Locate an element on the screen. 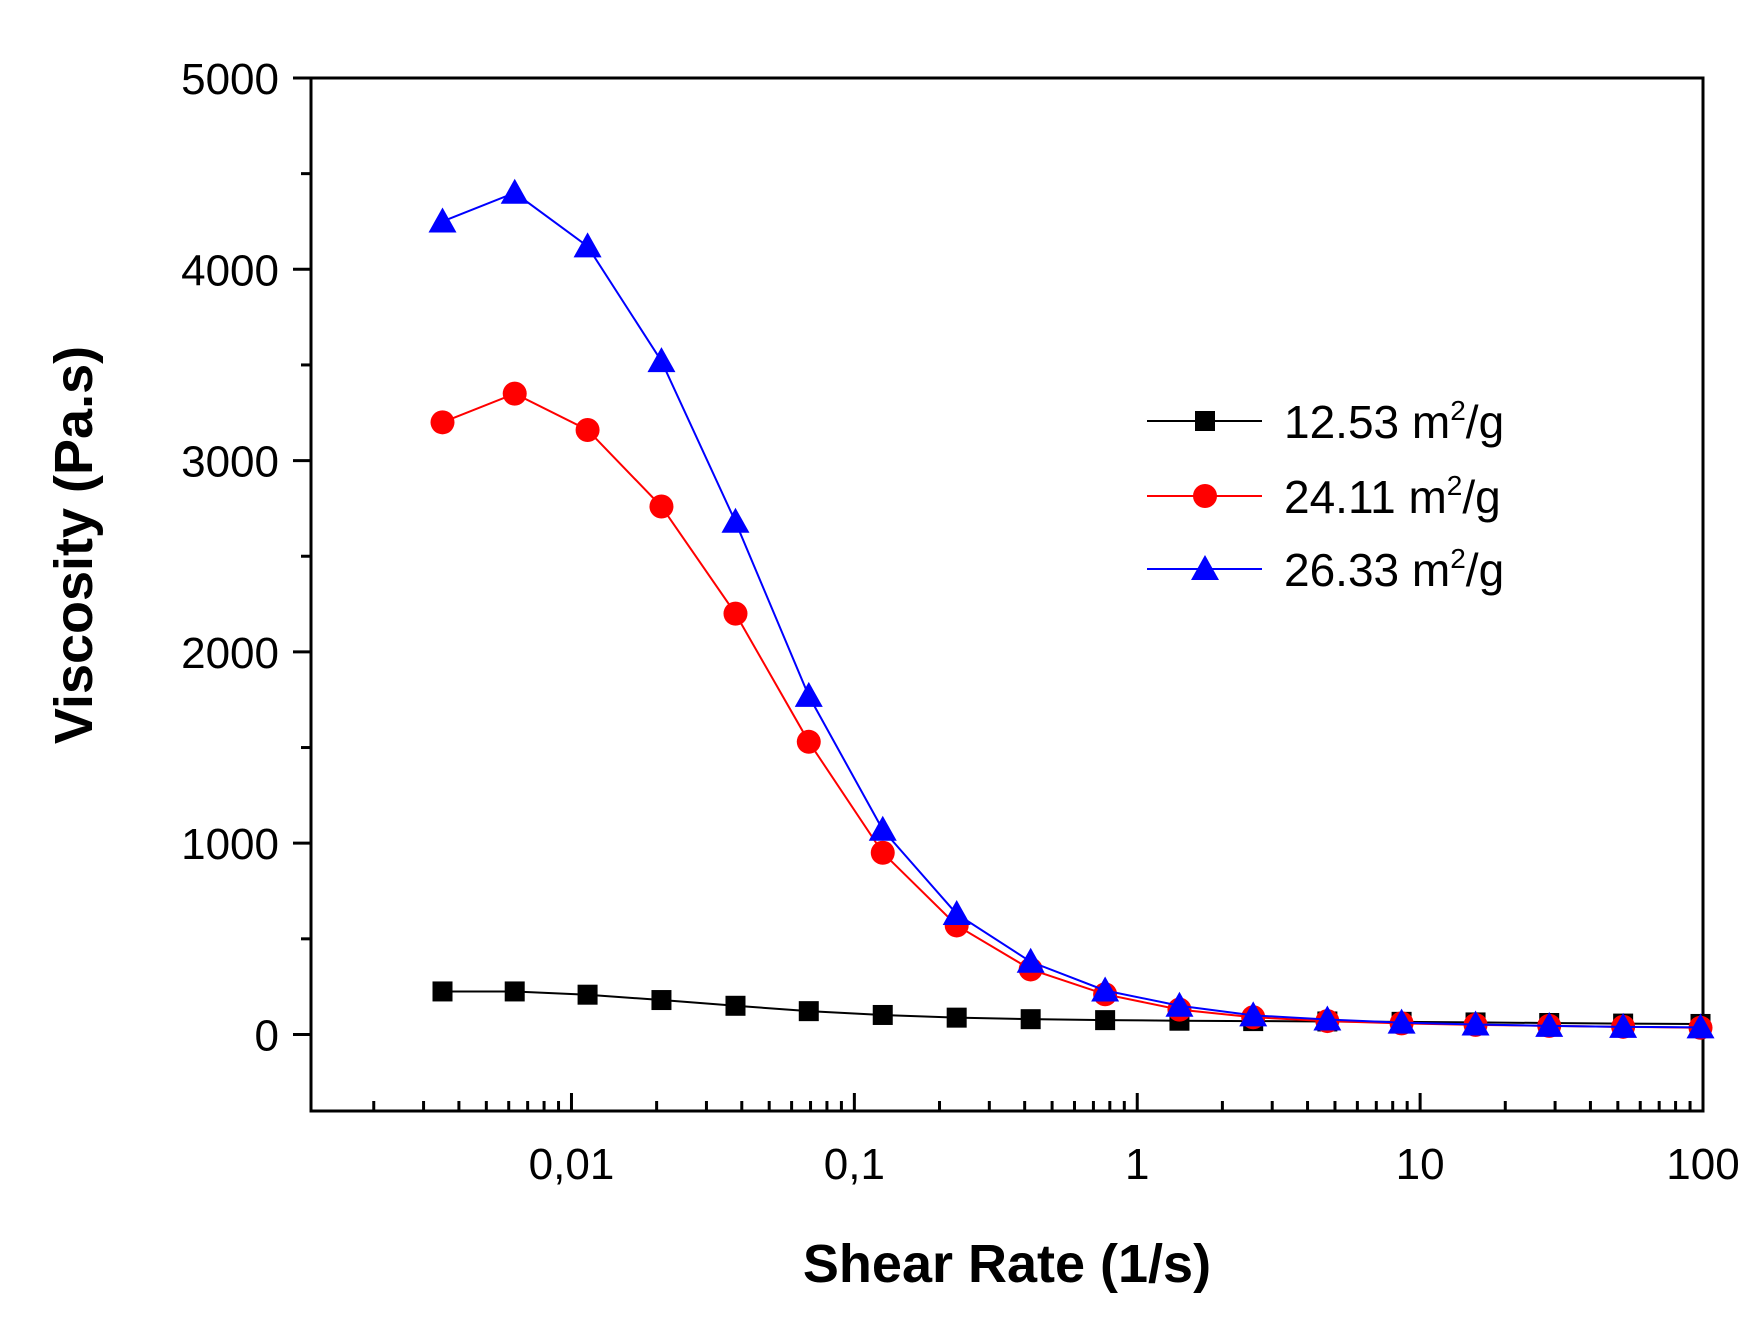 Image resolution: width=1764 pixels, height=1317 pixels. series-line is located at coordinates (1071, 1007).